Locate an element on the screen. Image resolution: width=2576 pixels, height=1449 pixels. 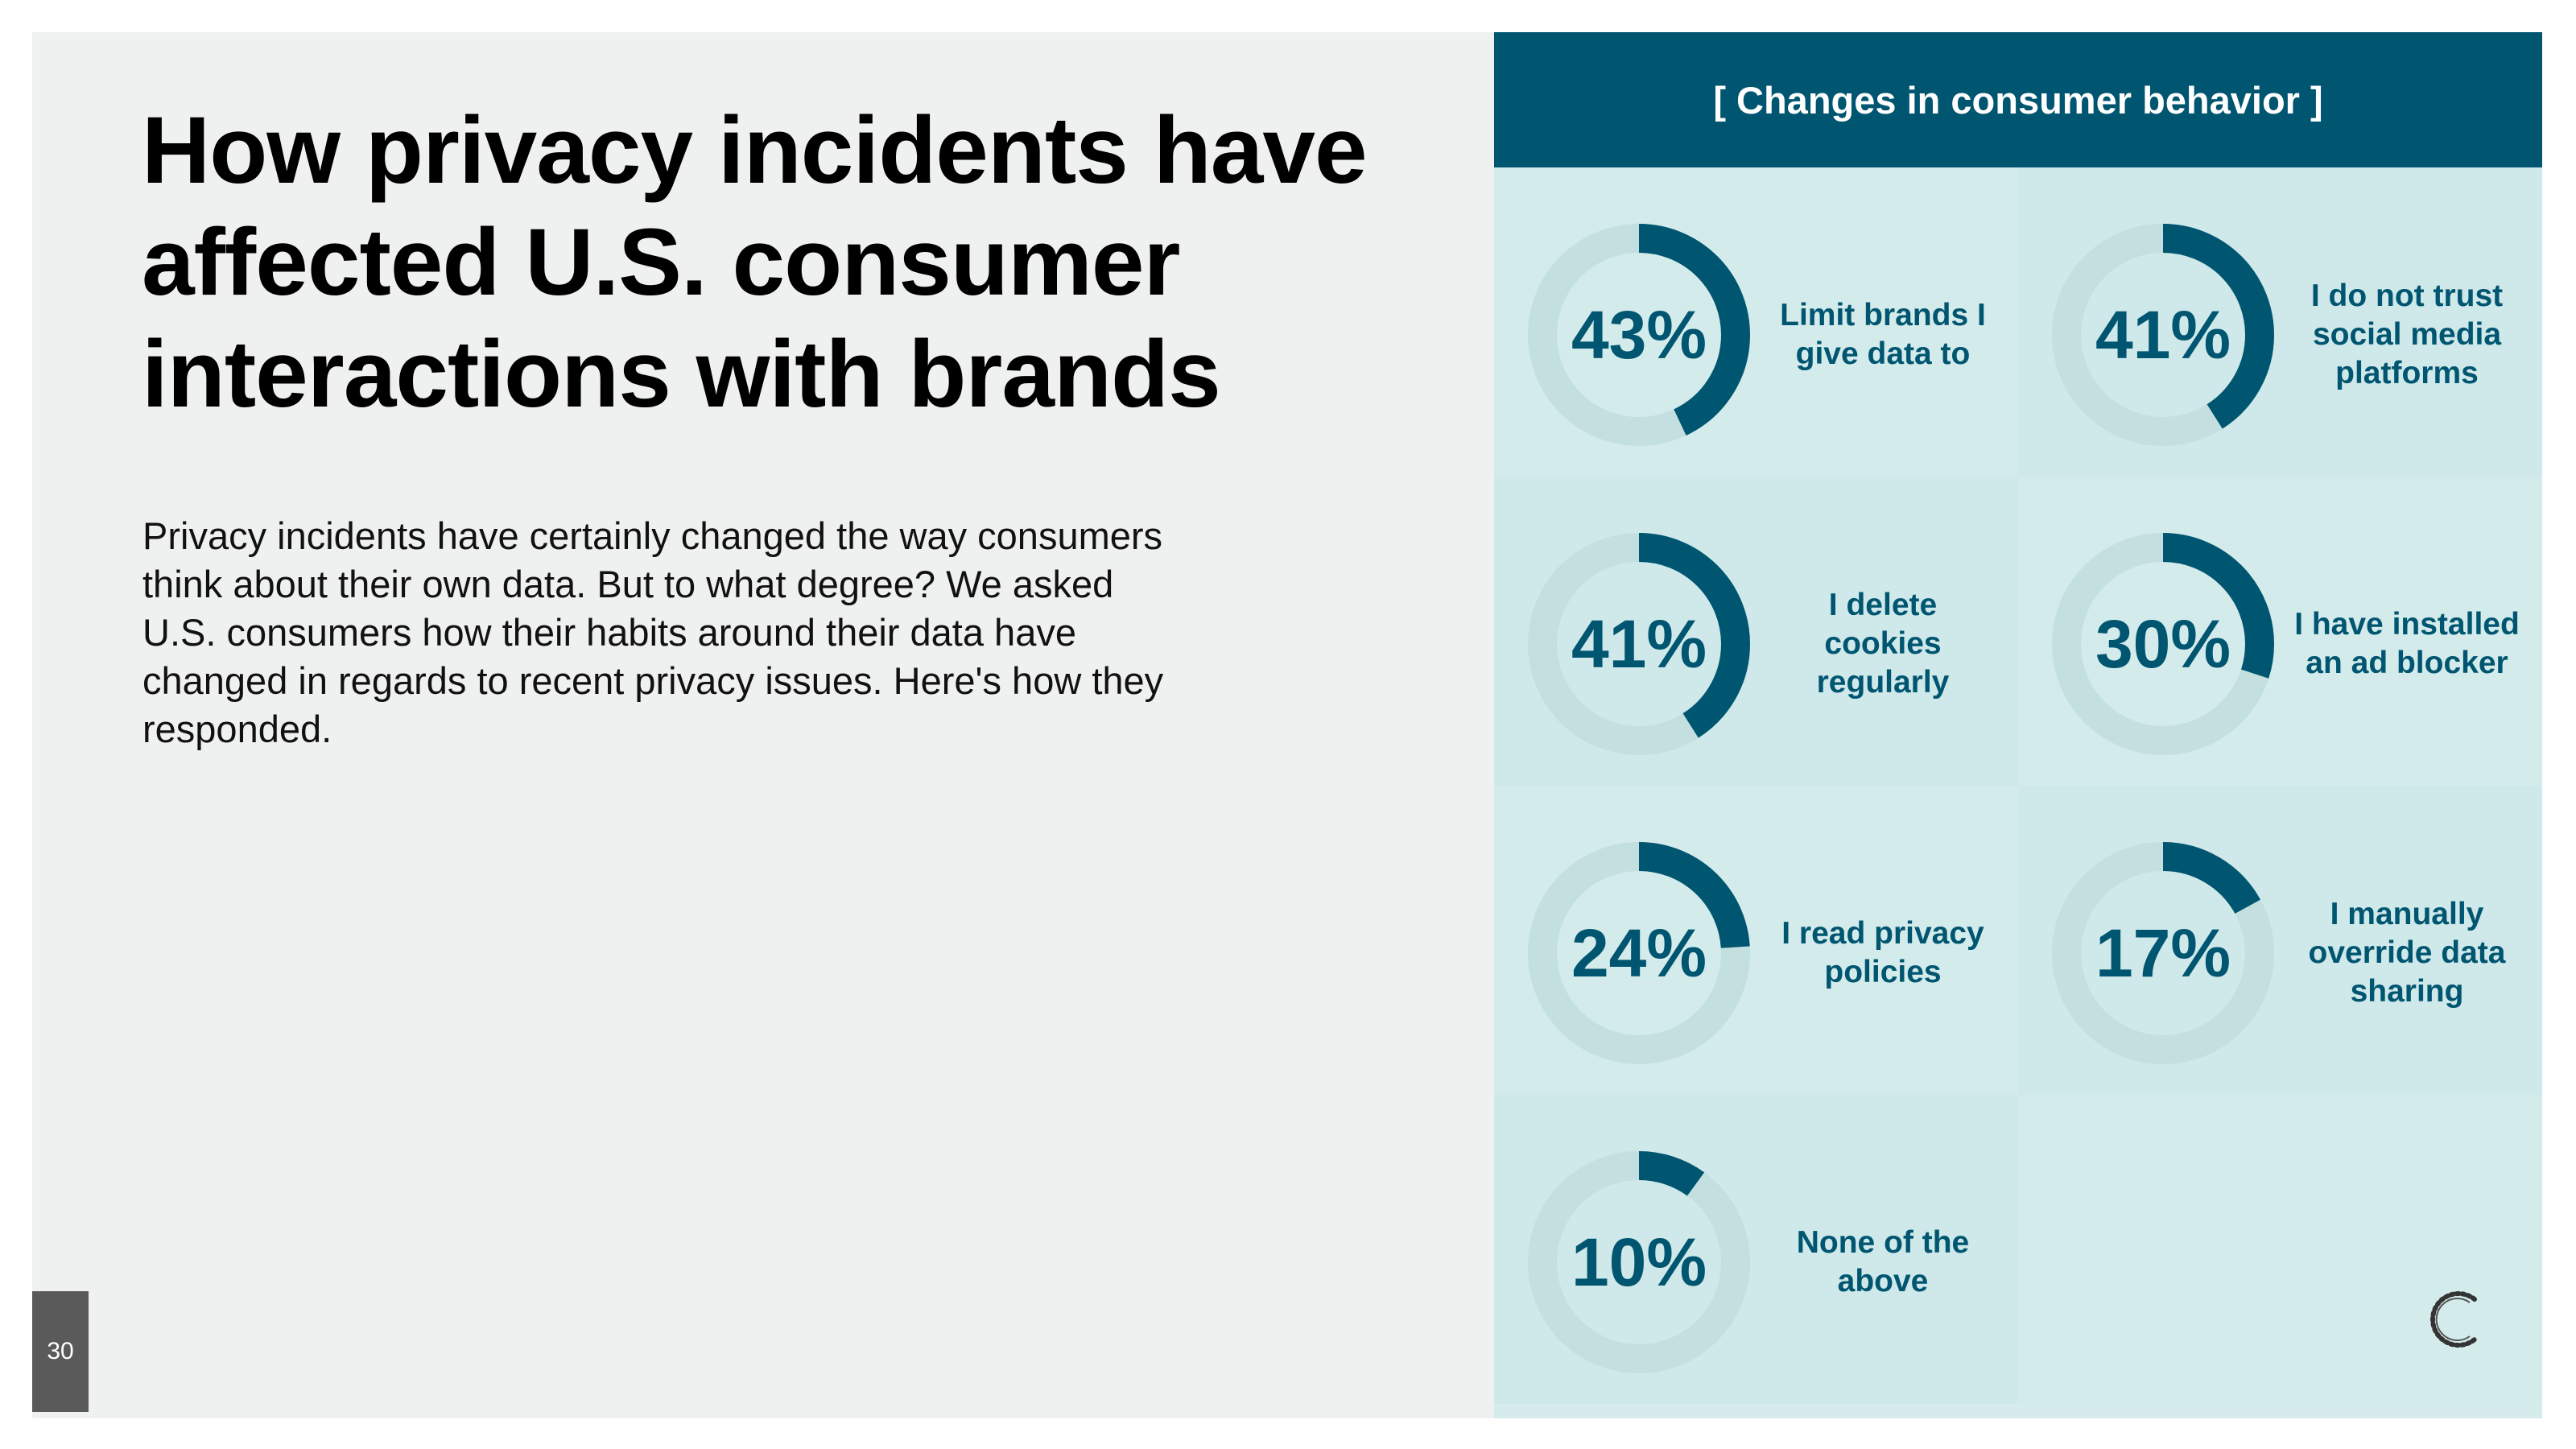
donut-card: 41% I delete cookies regularly is located at coordinates (1756, 631).